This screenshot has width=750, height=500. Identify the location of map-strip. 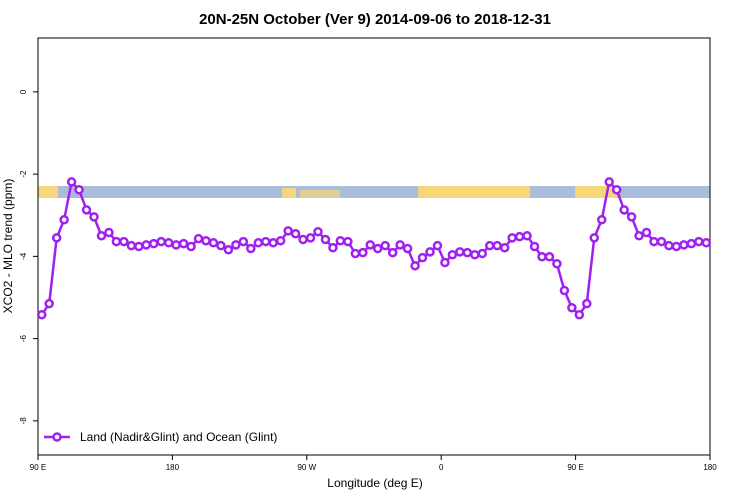
(374, 192).